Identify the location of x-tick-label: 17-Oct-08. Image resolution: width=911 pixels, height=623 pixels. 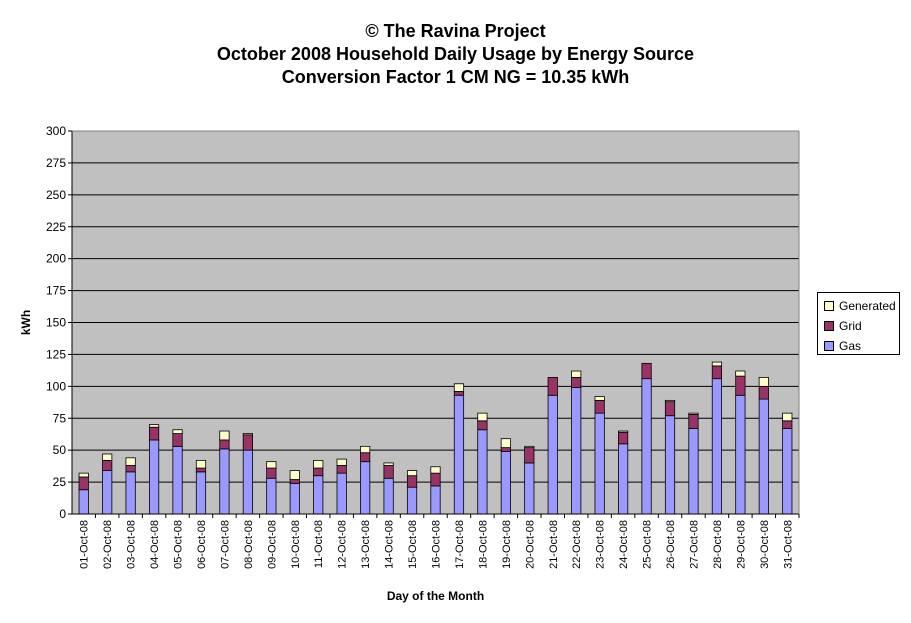
(460, 544).